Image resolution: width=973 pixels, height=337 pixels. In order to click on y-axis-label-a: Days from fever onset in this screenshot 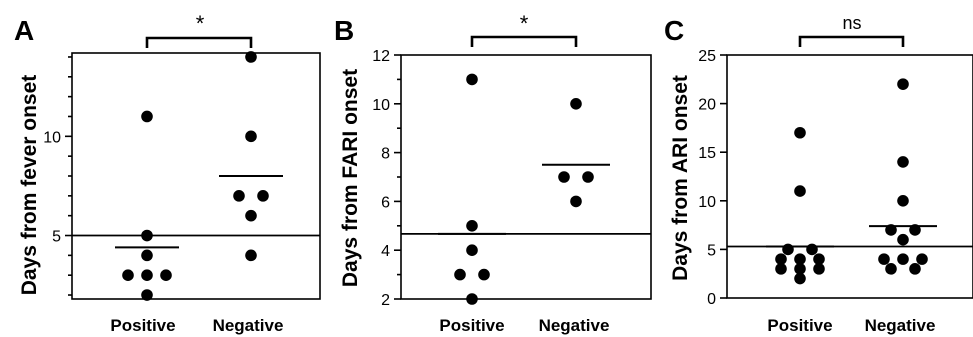, I will do `click(29, 185)`.